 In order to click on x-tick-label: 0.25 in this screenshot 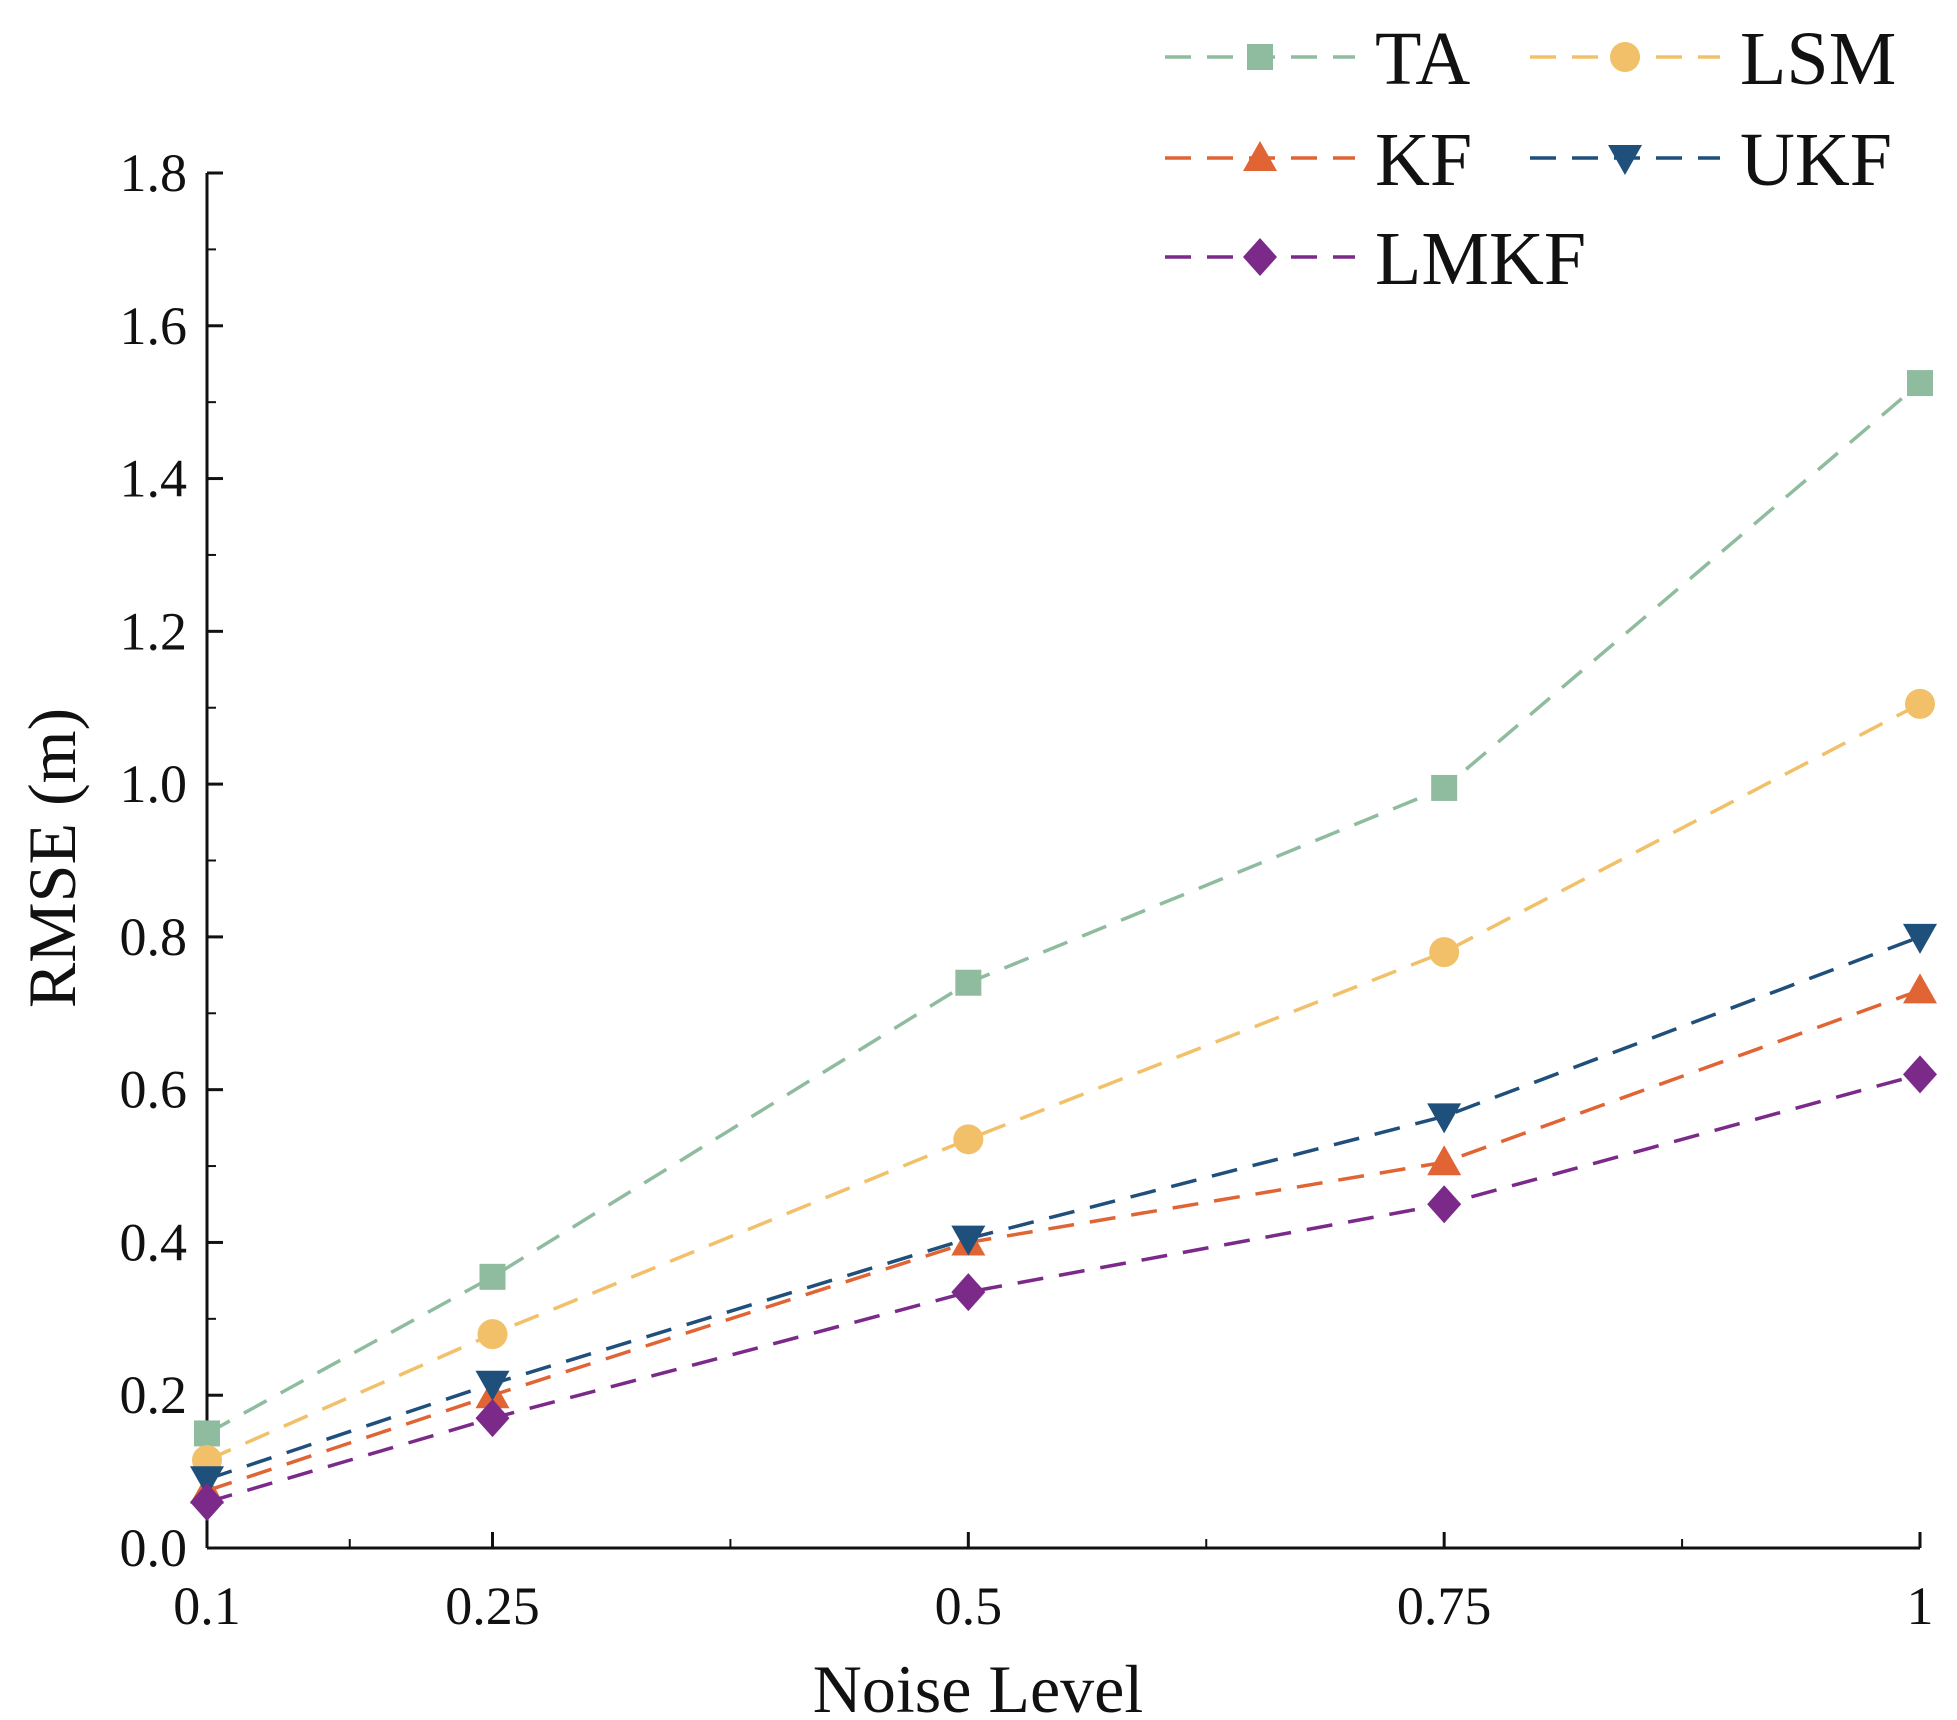, I will do `click(492, 1606)`.